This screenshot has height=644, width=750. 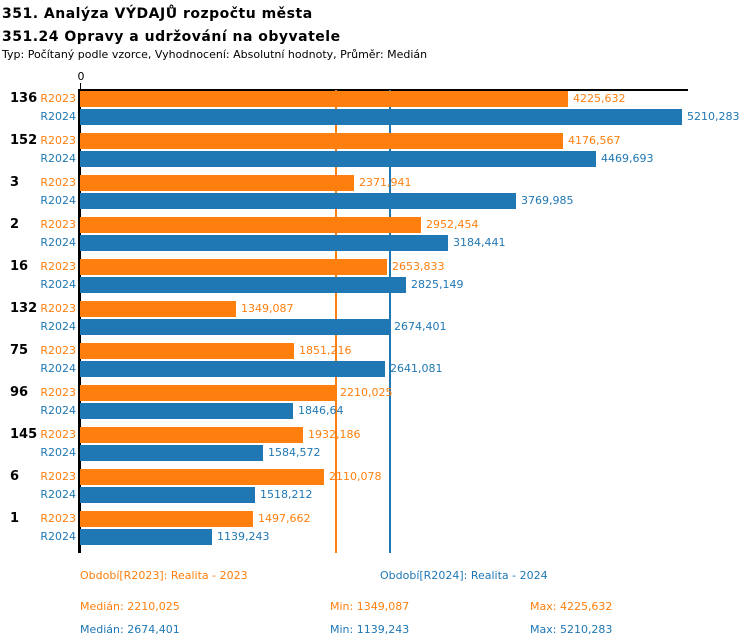 What do you see at coordinates (437, 284) in the screenshot?
I see `value-label-r2024-16: 2825,149` at bounding box center [437, 284].